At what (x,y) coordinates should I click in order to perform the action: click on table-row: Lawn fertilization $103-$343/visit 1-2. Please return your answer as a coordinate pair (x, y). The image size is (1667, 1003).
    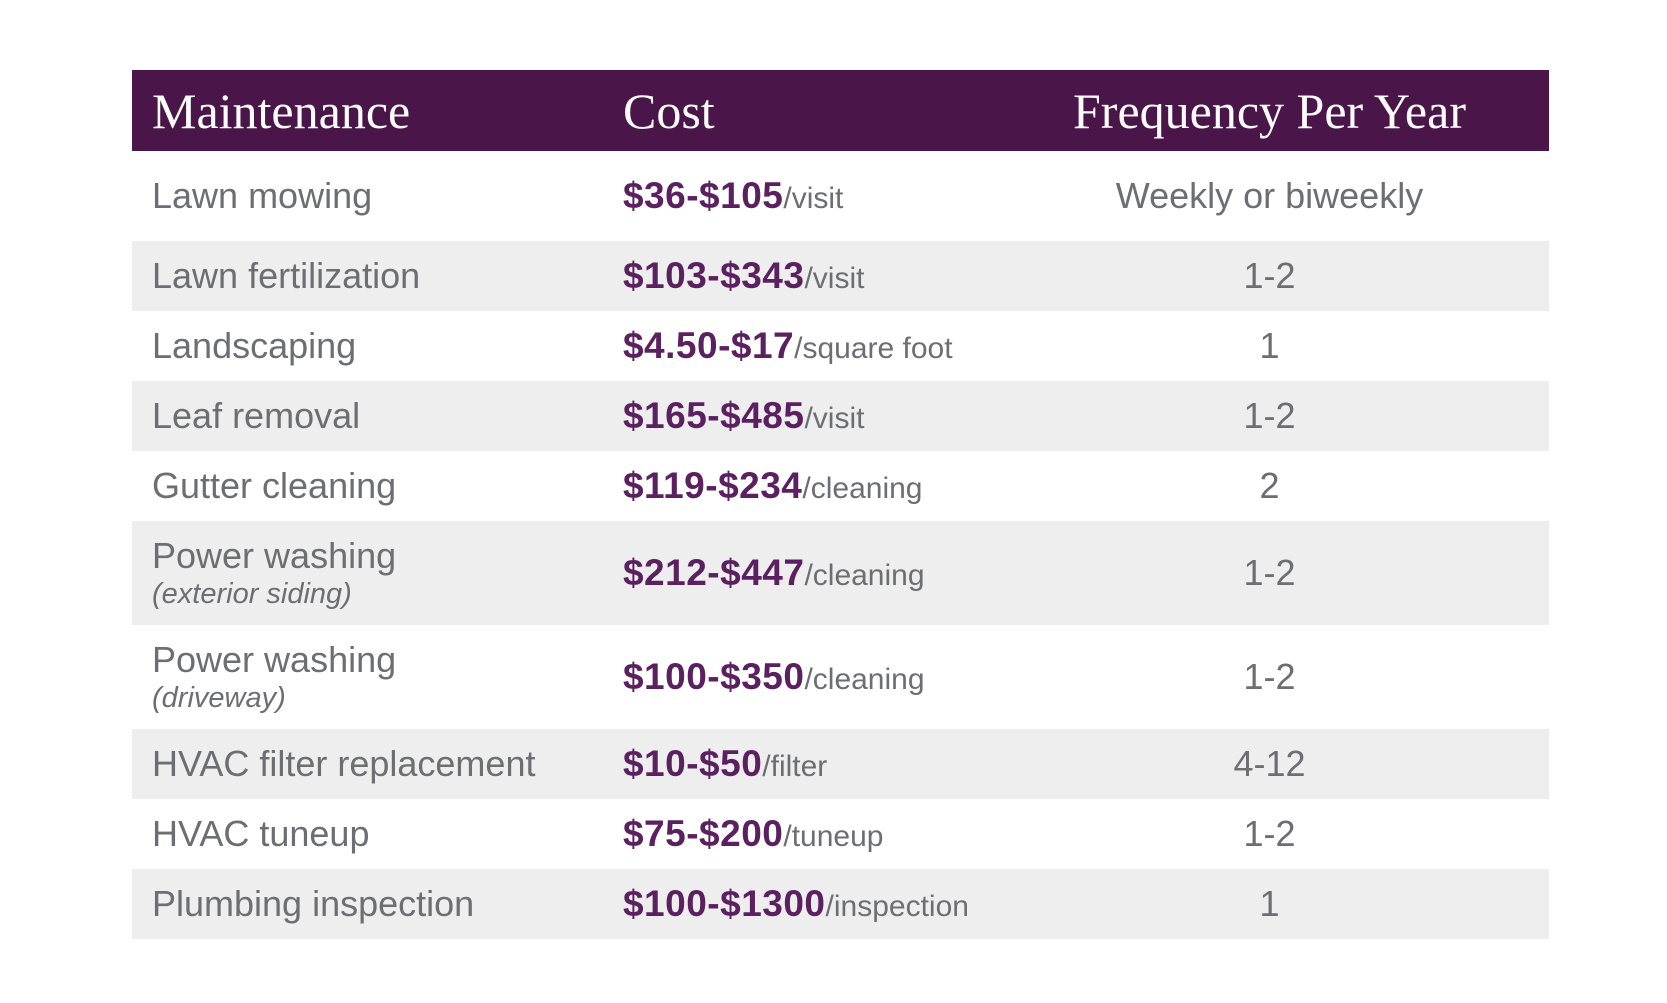
    Looking at the image, I should click on (840, 276).